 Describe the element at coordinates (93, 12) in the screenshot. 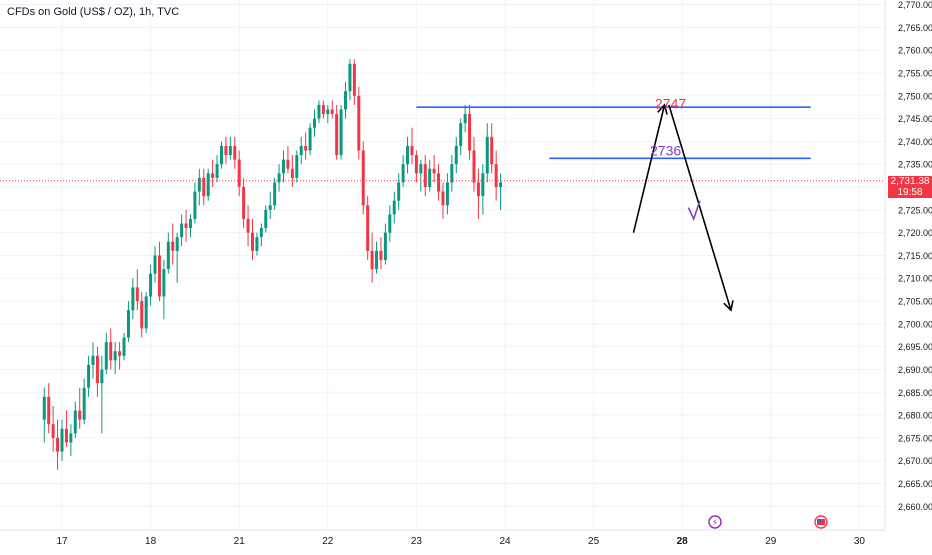

I see `chart-legend: CFDs on Gold (US$ / OZ), 1h, TVC` at that location.